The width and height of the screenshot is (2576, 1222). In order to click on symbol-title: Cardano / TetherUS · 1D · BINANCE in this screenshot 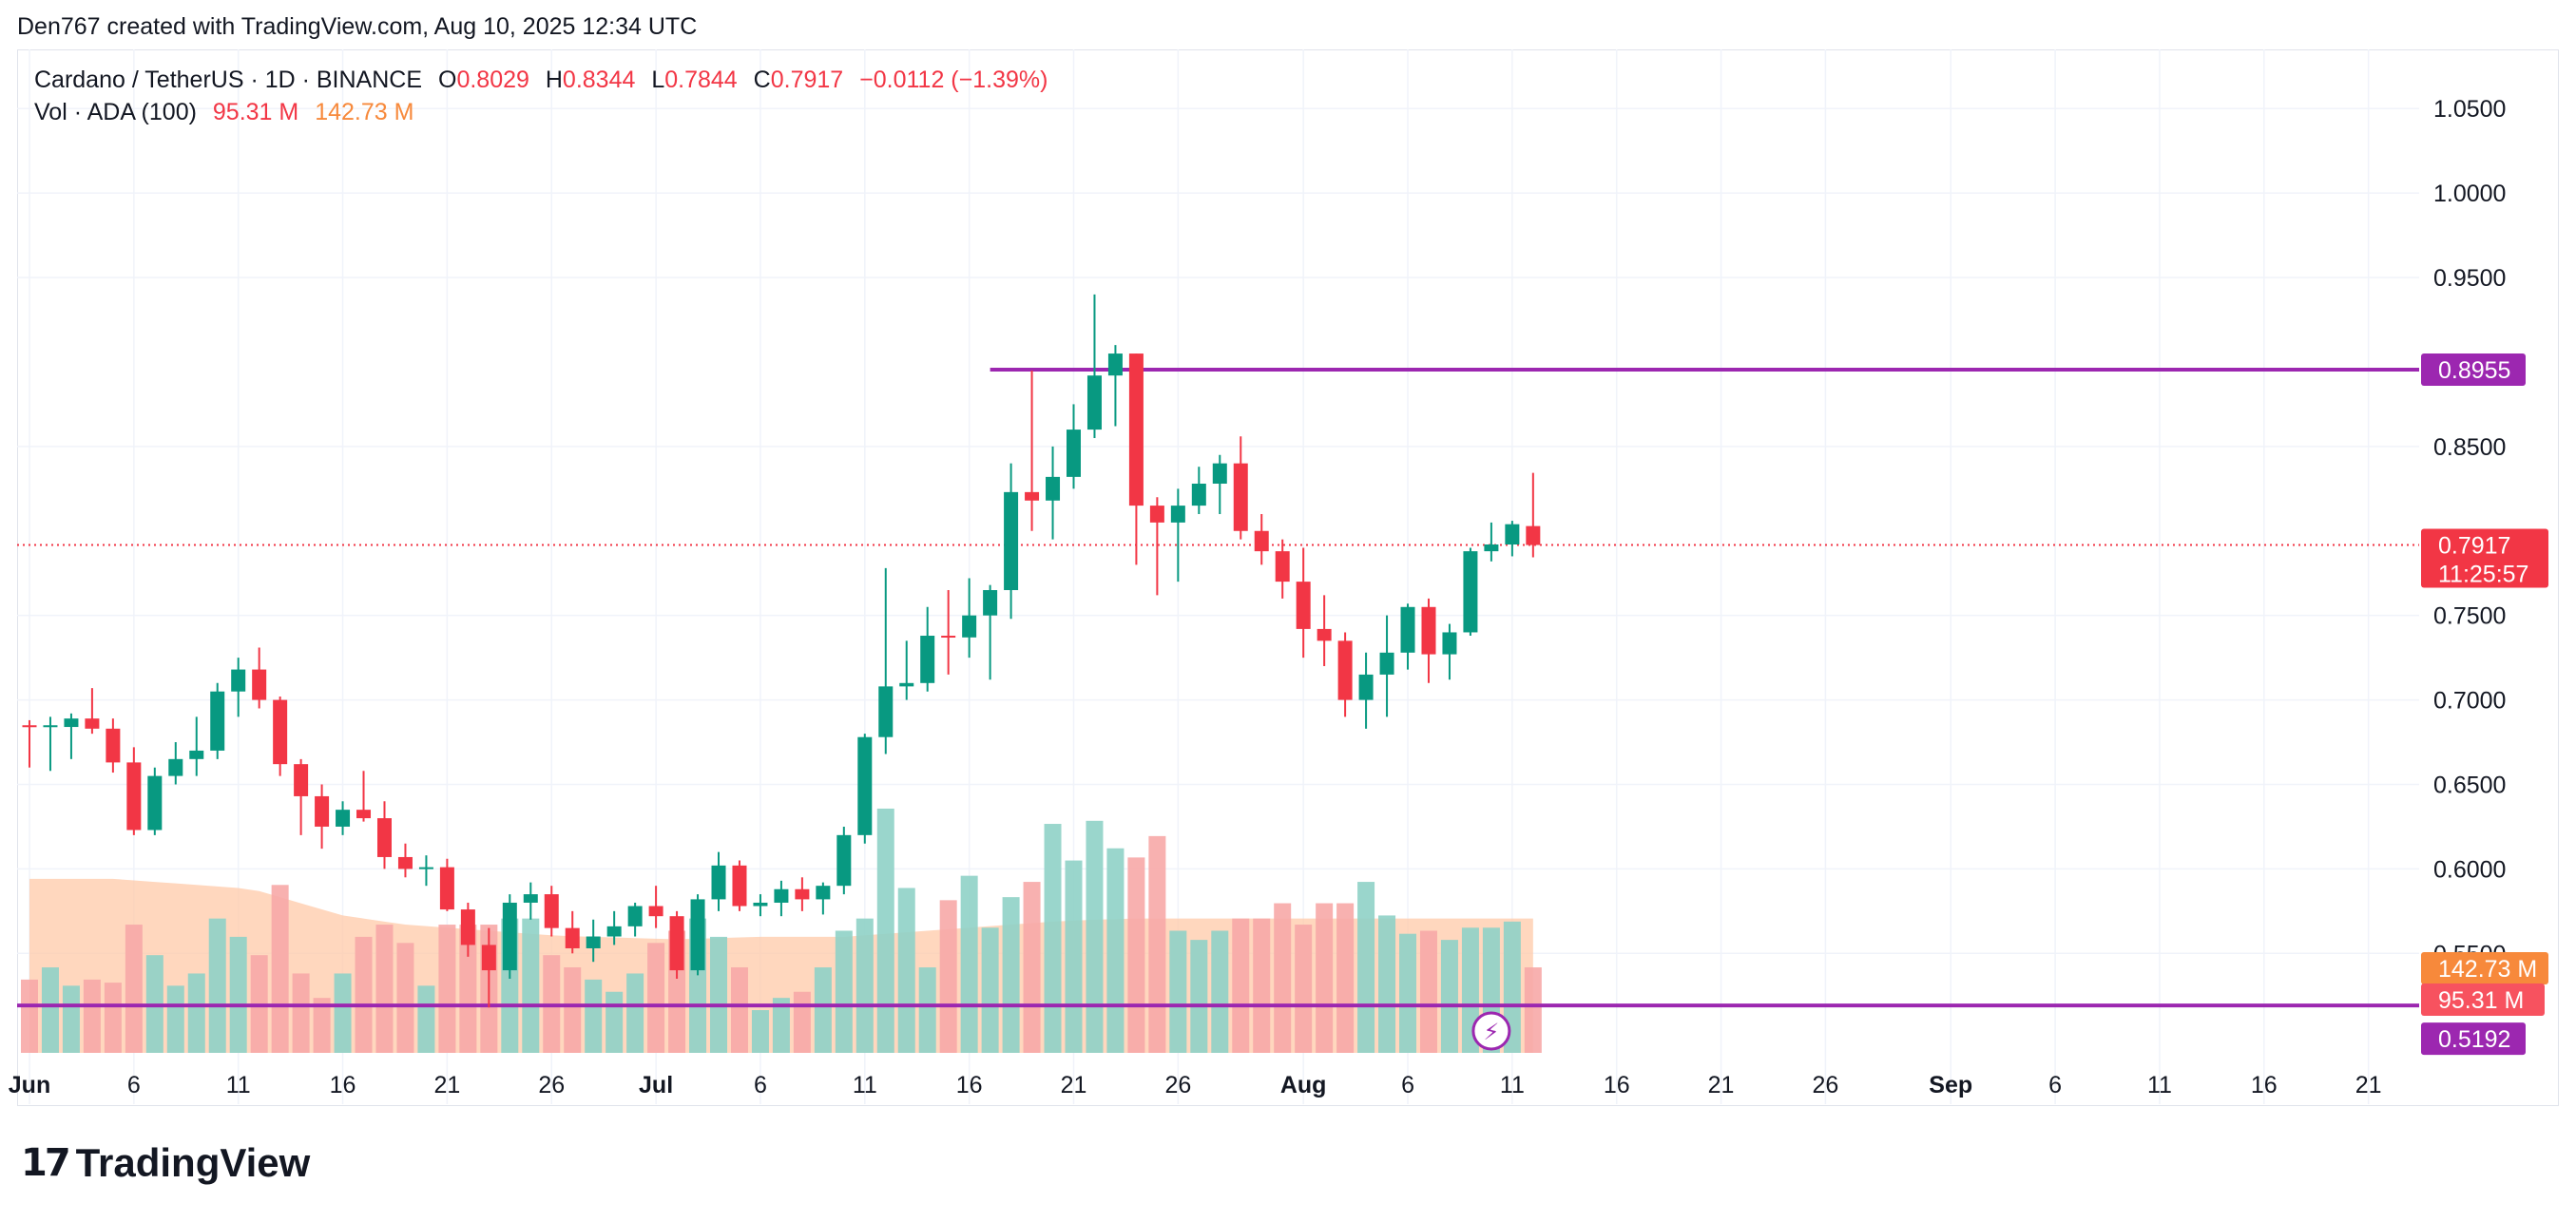, I will do `click(229, 80)`.